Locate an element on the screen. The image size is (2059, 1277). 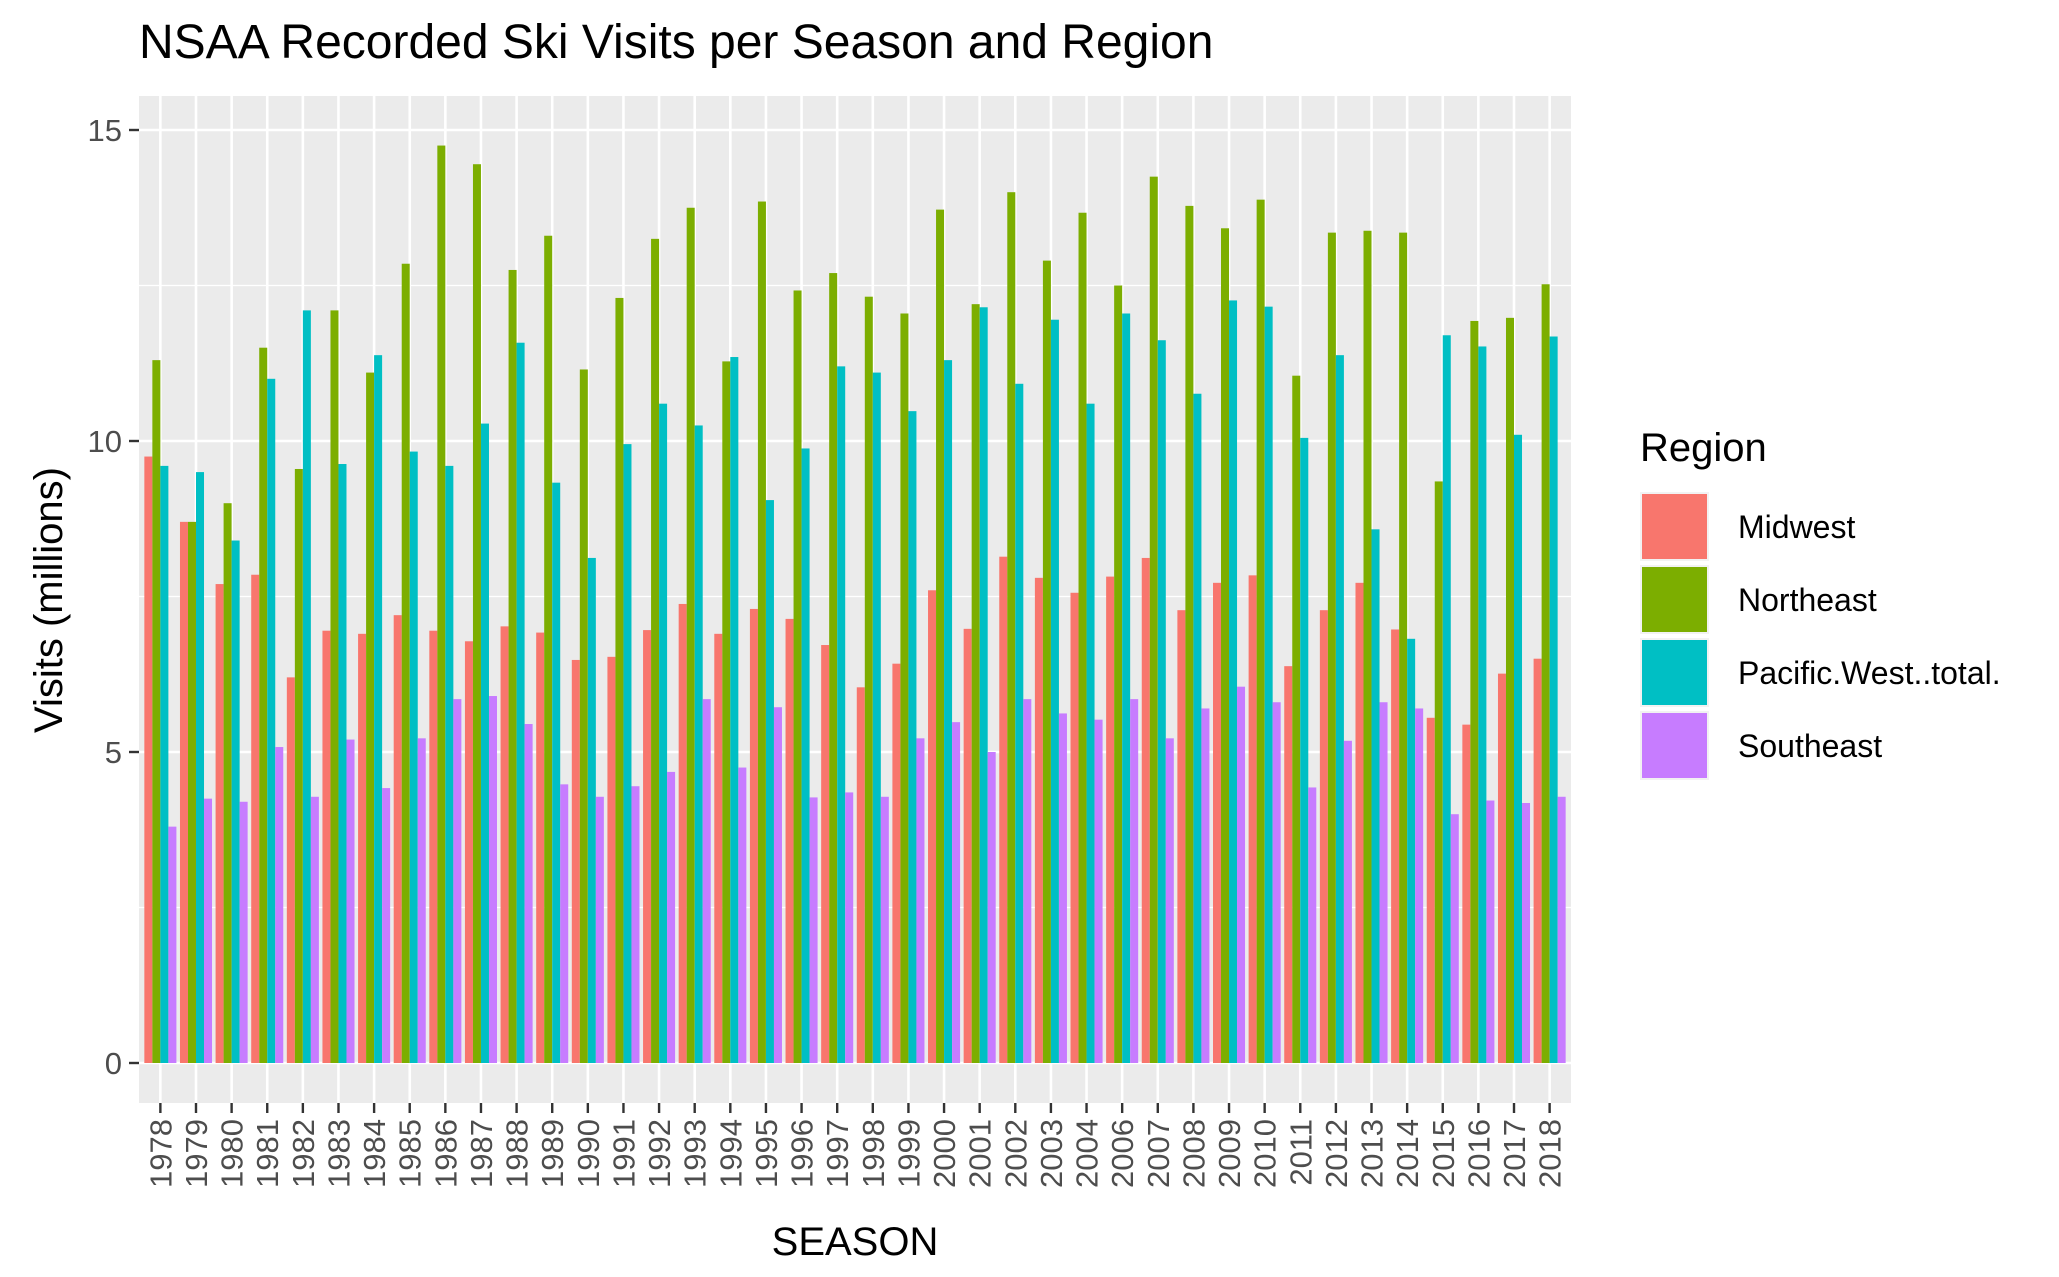
x-tick-label: 2006 is located at coordinates (1122, 1153).